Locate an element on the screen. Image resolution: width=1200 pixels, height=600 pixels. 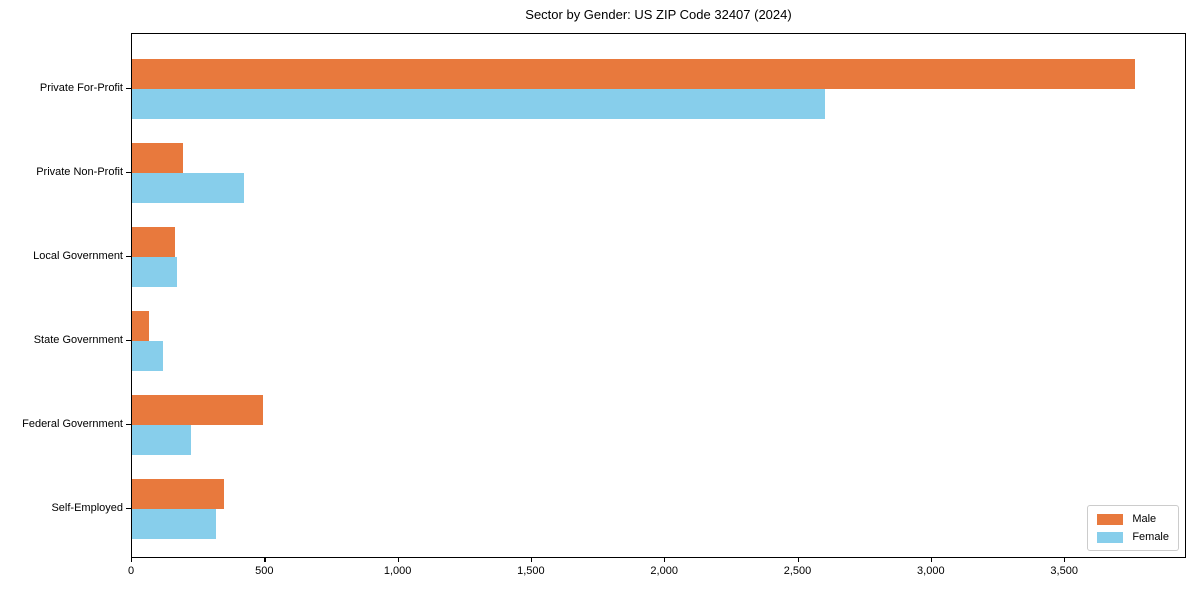
legend: Male Female is located at coordinates (1133, 528).